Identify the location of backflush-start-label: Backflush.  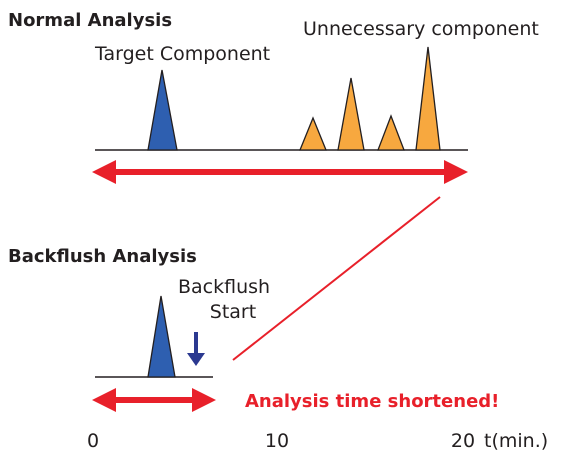
(224, 287).